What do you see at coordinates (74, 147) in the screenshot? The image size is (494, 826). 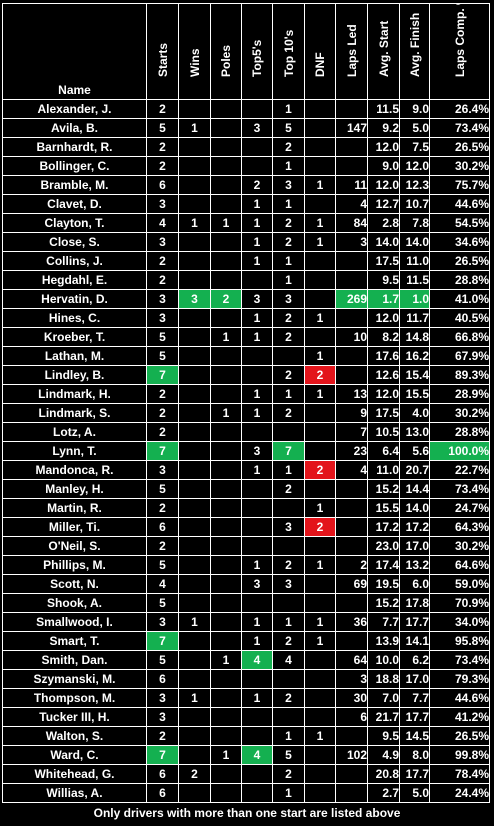 I see `cell-name: Barnhardt, R.` at bounding box center [74, 147].